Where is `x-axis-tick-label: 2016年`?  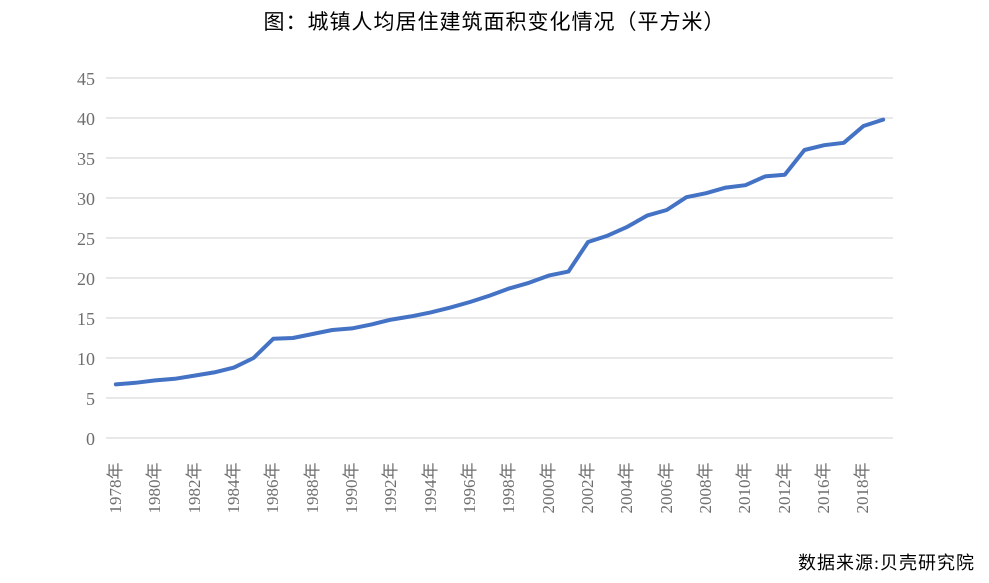
x-axis-tick-label: 2016年 is located at coordinates (824, 488).